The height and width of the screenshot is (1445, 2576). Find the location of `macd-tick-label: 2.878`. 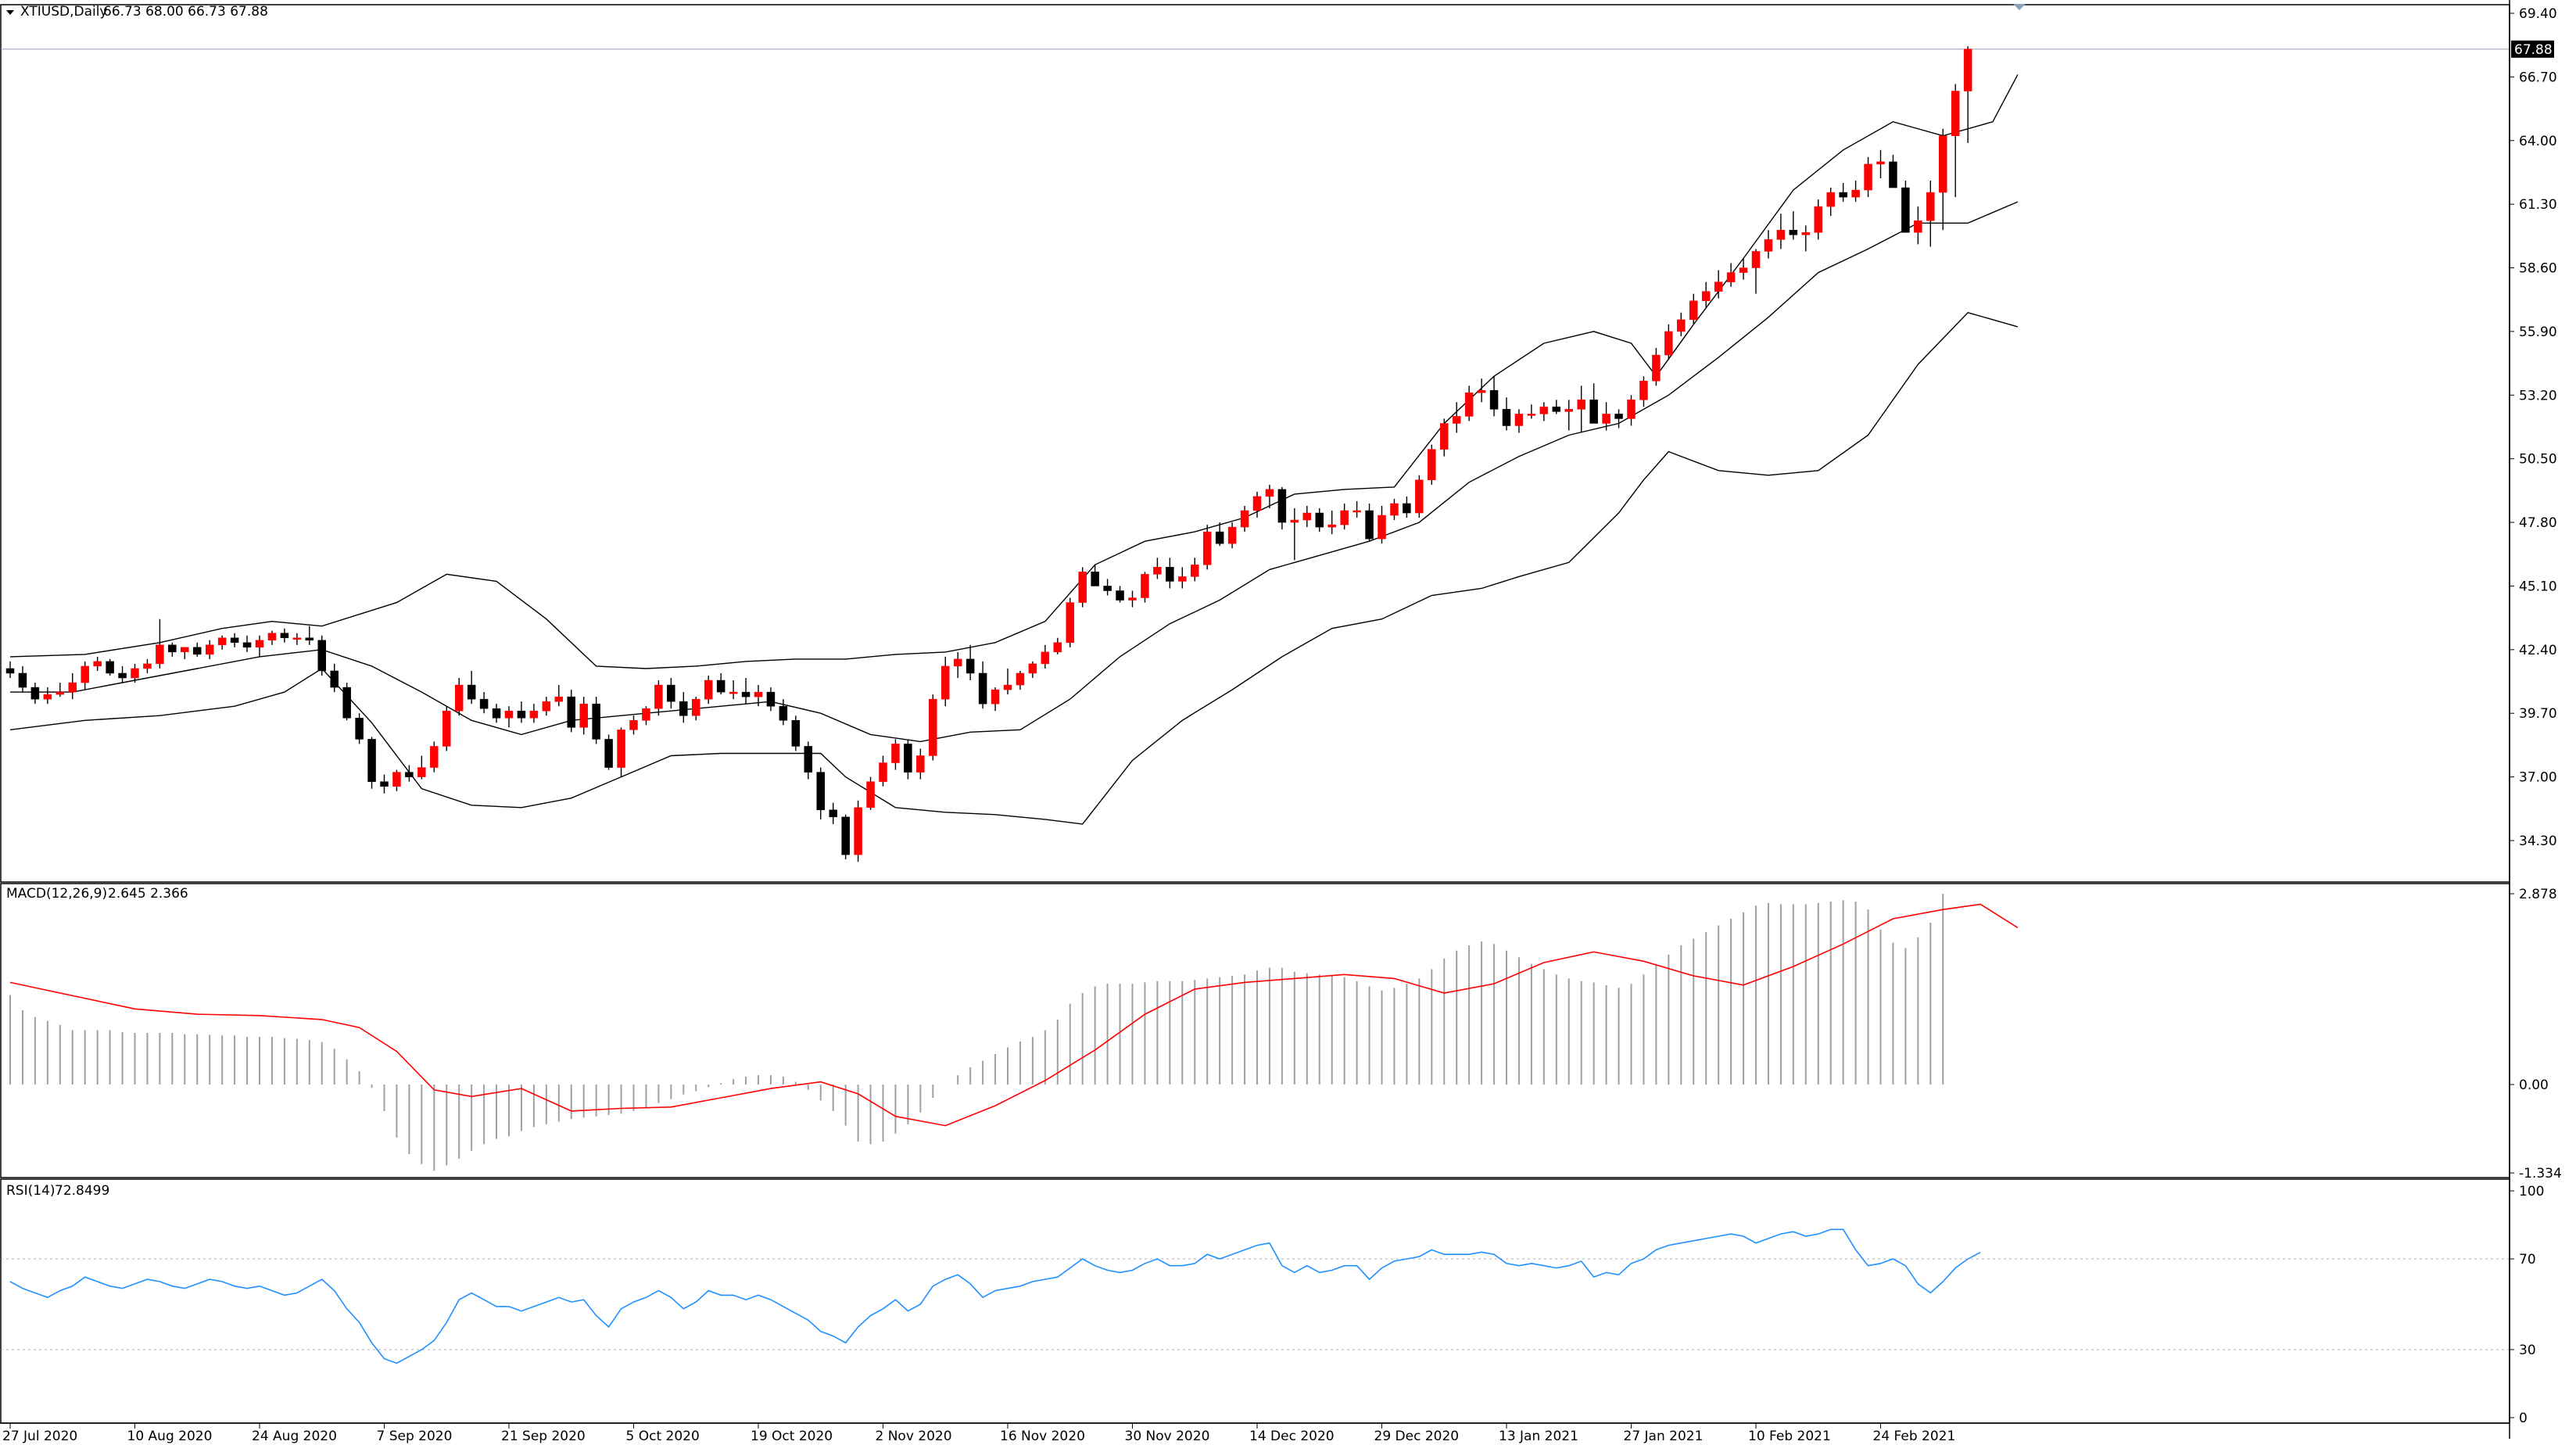

macd-tick-label: 2.878 is located at coordinates (2538, 895).